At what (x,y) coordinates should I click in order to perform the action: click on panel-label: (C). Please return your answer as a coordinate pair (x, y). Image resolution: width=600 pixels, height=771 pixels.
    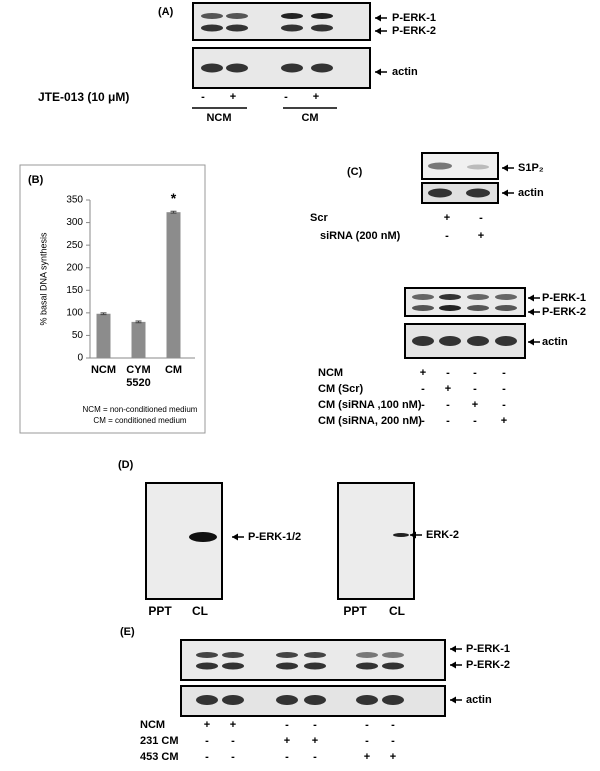
    Looking at the image, I should click on (355, 172).